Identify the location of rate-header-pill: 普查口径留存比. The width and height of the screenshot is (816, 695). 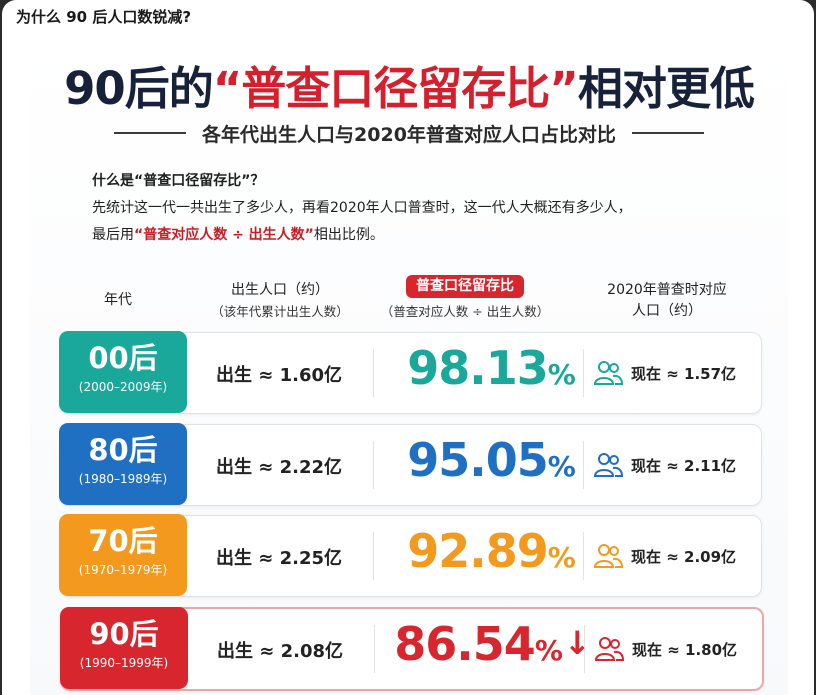
(465, 286).